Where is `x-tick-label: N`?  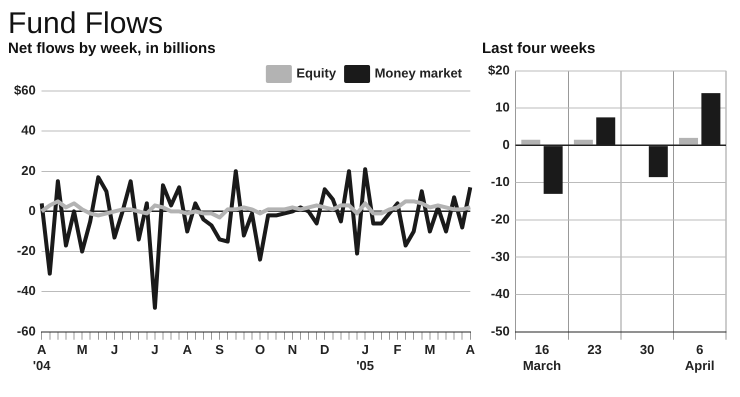 x-tick-label: N is located at coordinates (293, 350).